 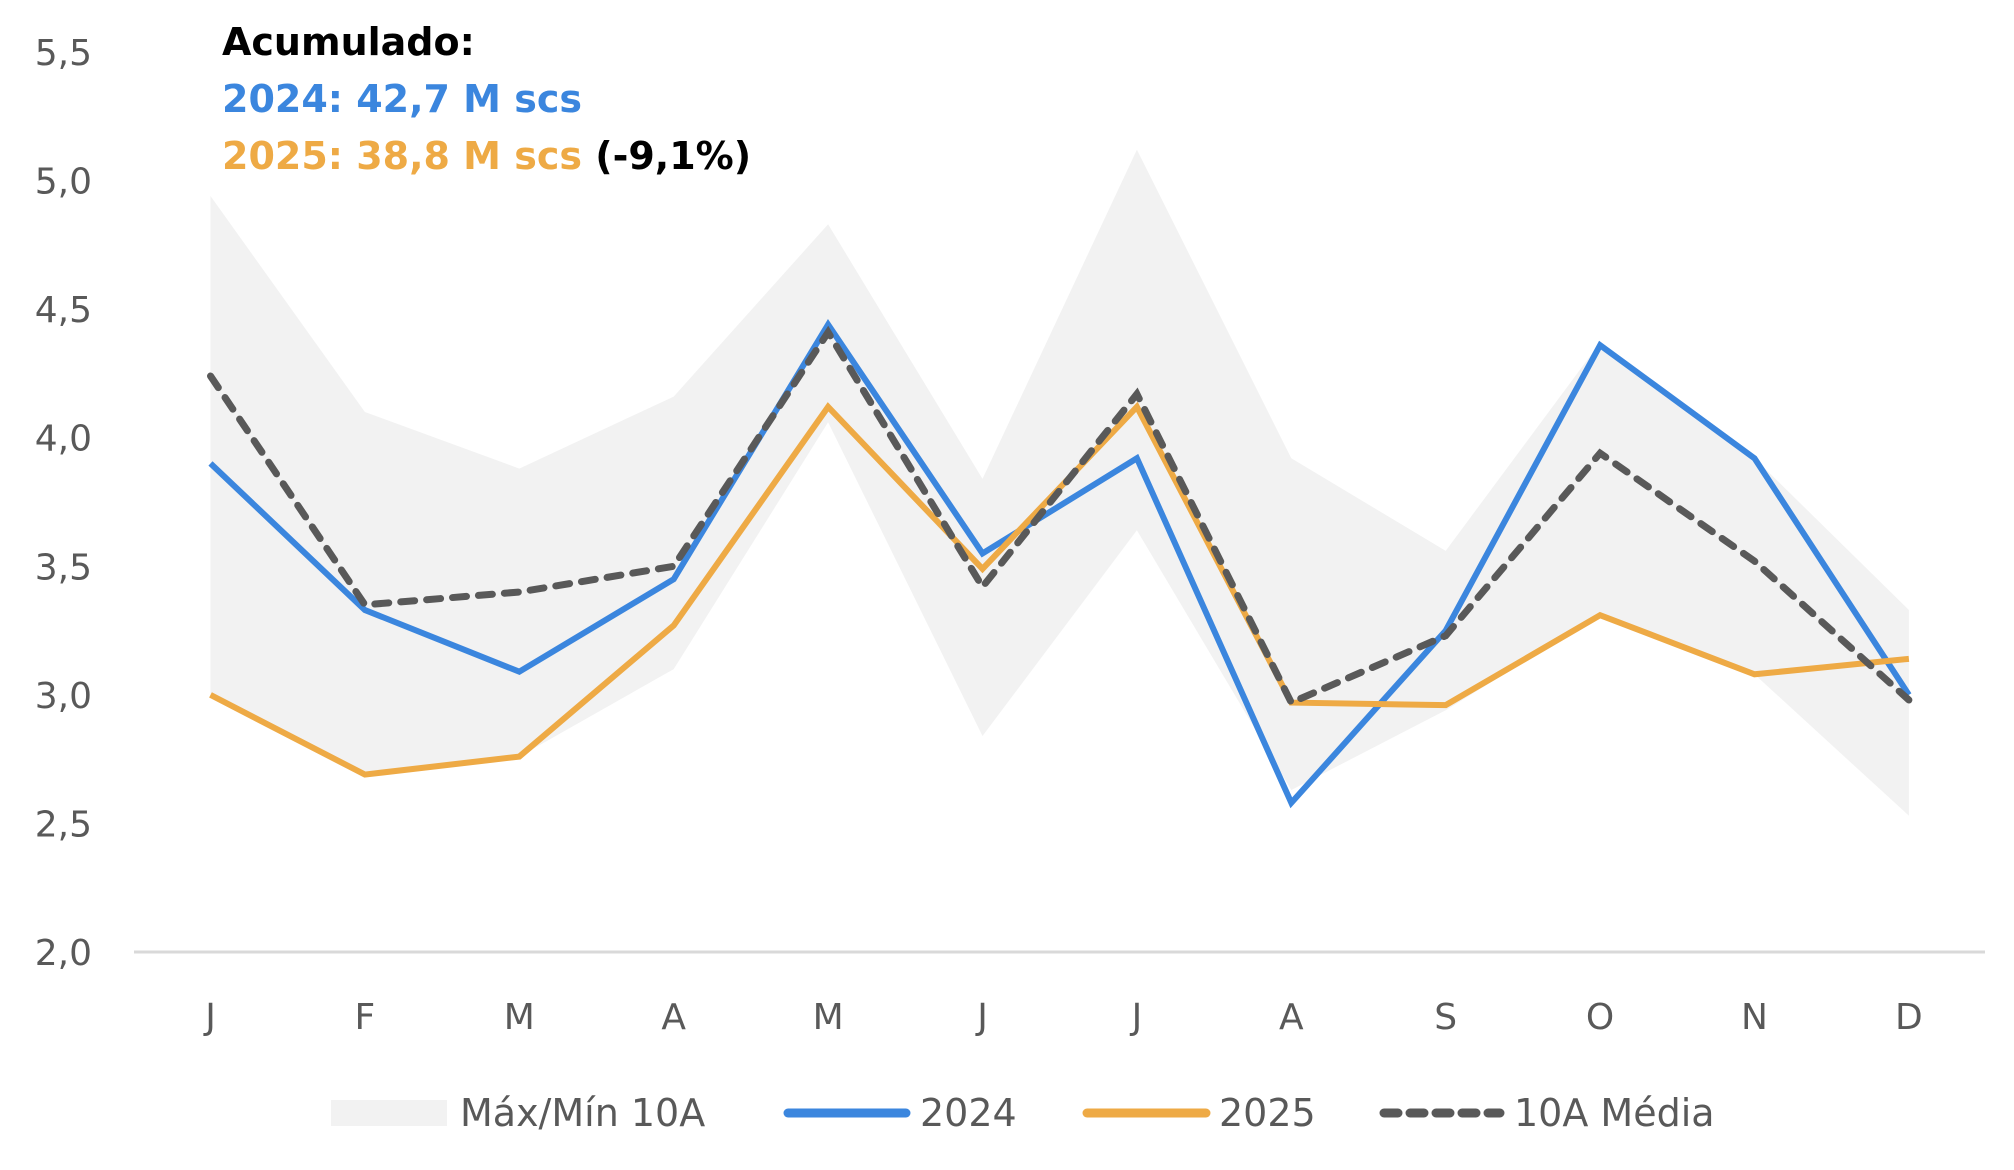 What do you see at coordinates (968, 1113) in the screenshot?
I see `legend-label-2024: 2024` at bounding box center [968, 1113].